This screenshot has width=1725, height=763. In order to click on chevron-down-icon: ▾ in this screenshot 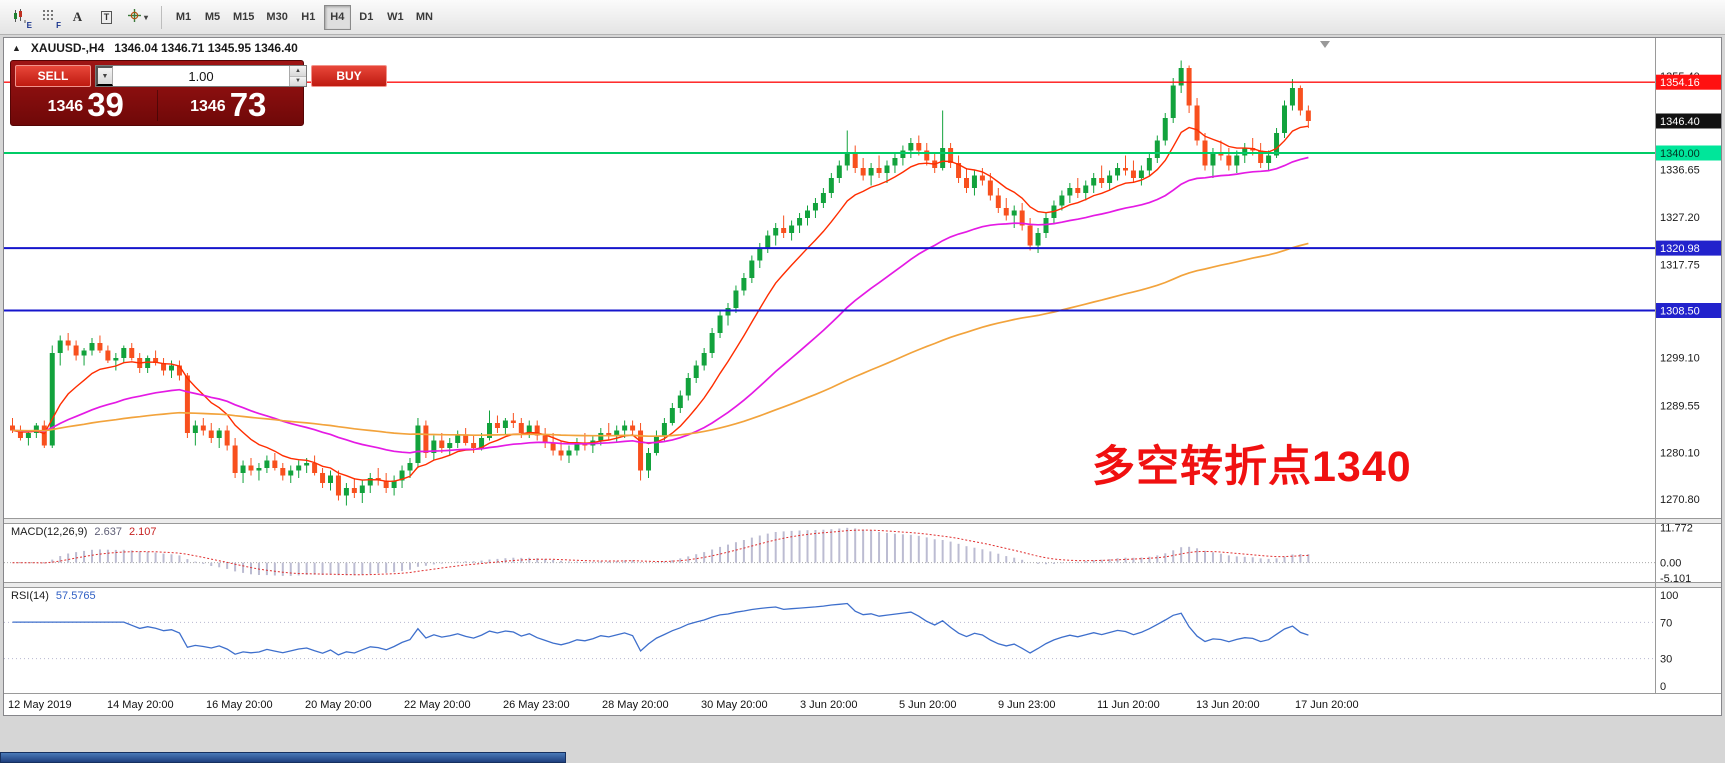, I will do `click(146, 17)`.